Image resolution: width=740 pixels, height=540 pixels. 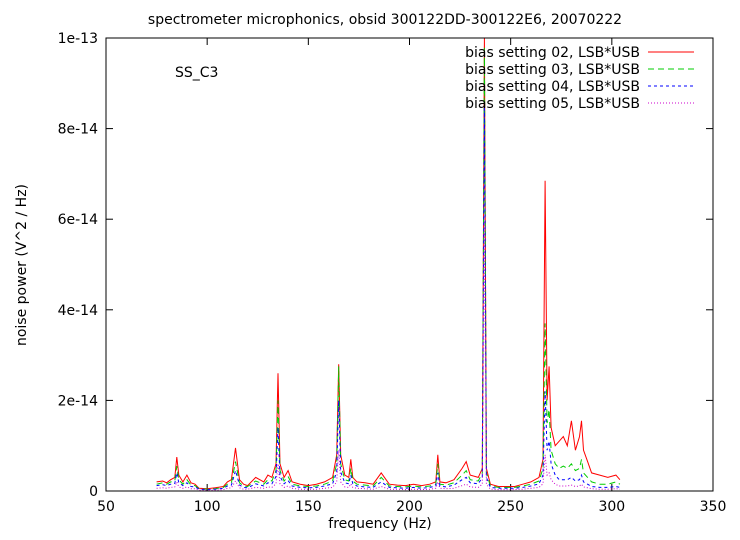 I want to click on x-tick-label: 150, so click(x=308, y=507).